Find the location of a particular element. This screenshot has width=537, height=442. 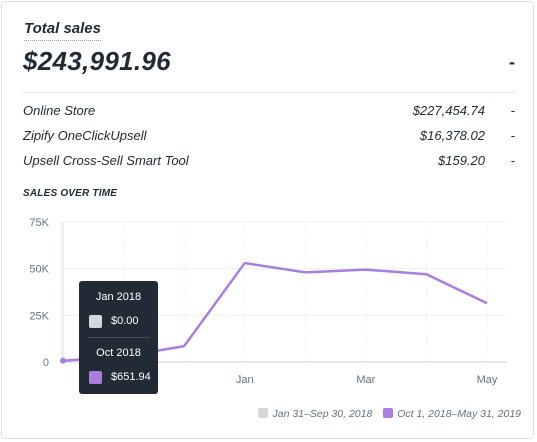

tooltip-current-value: $0.00 is located at coordinates (125, 321).